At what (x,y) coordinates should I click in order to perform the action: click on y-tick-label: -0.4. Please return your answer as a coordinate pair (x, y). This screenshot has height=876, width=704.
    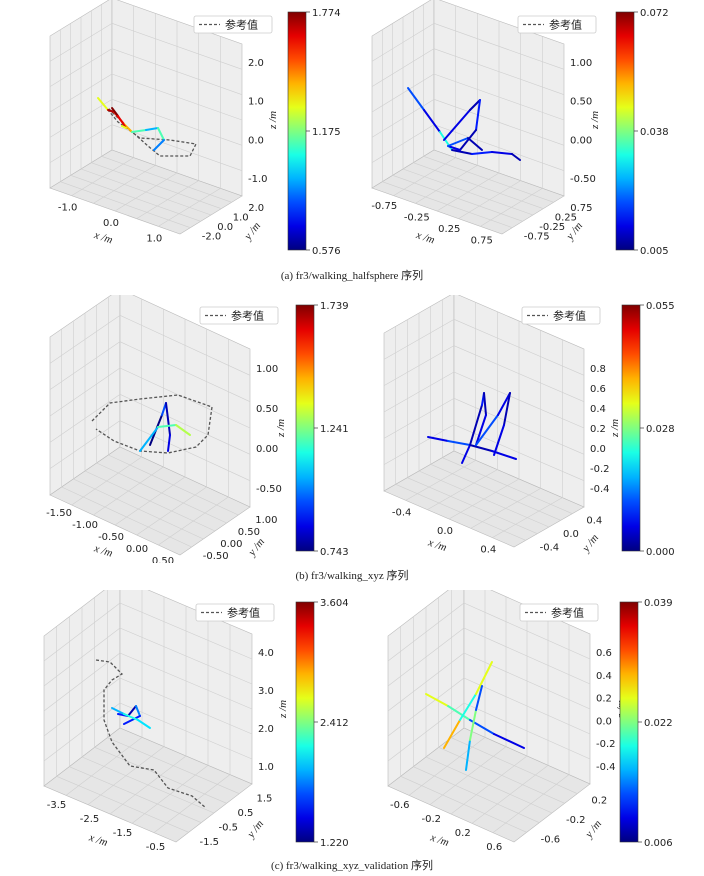
    Looking at the image, I should click on (550, 547).